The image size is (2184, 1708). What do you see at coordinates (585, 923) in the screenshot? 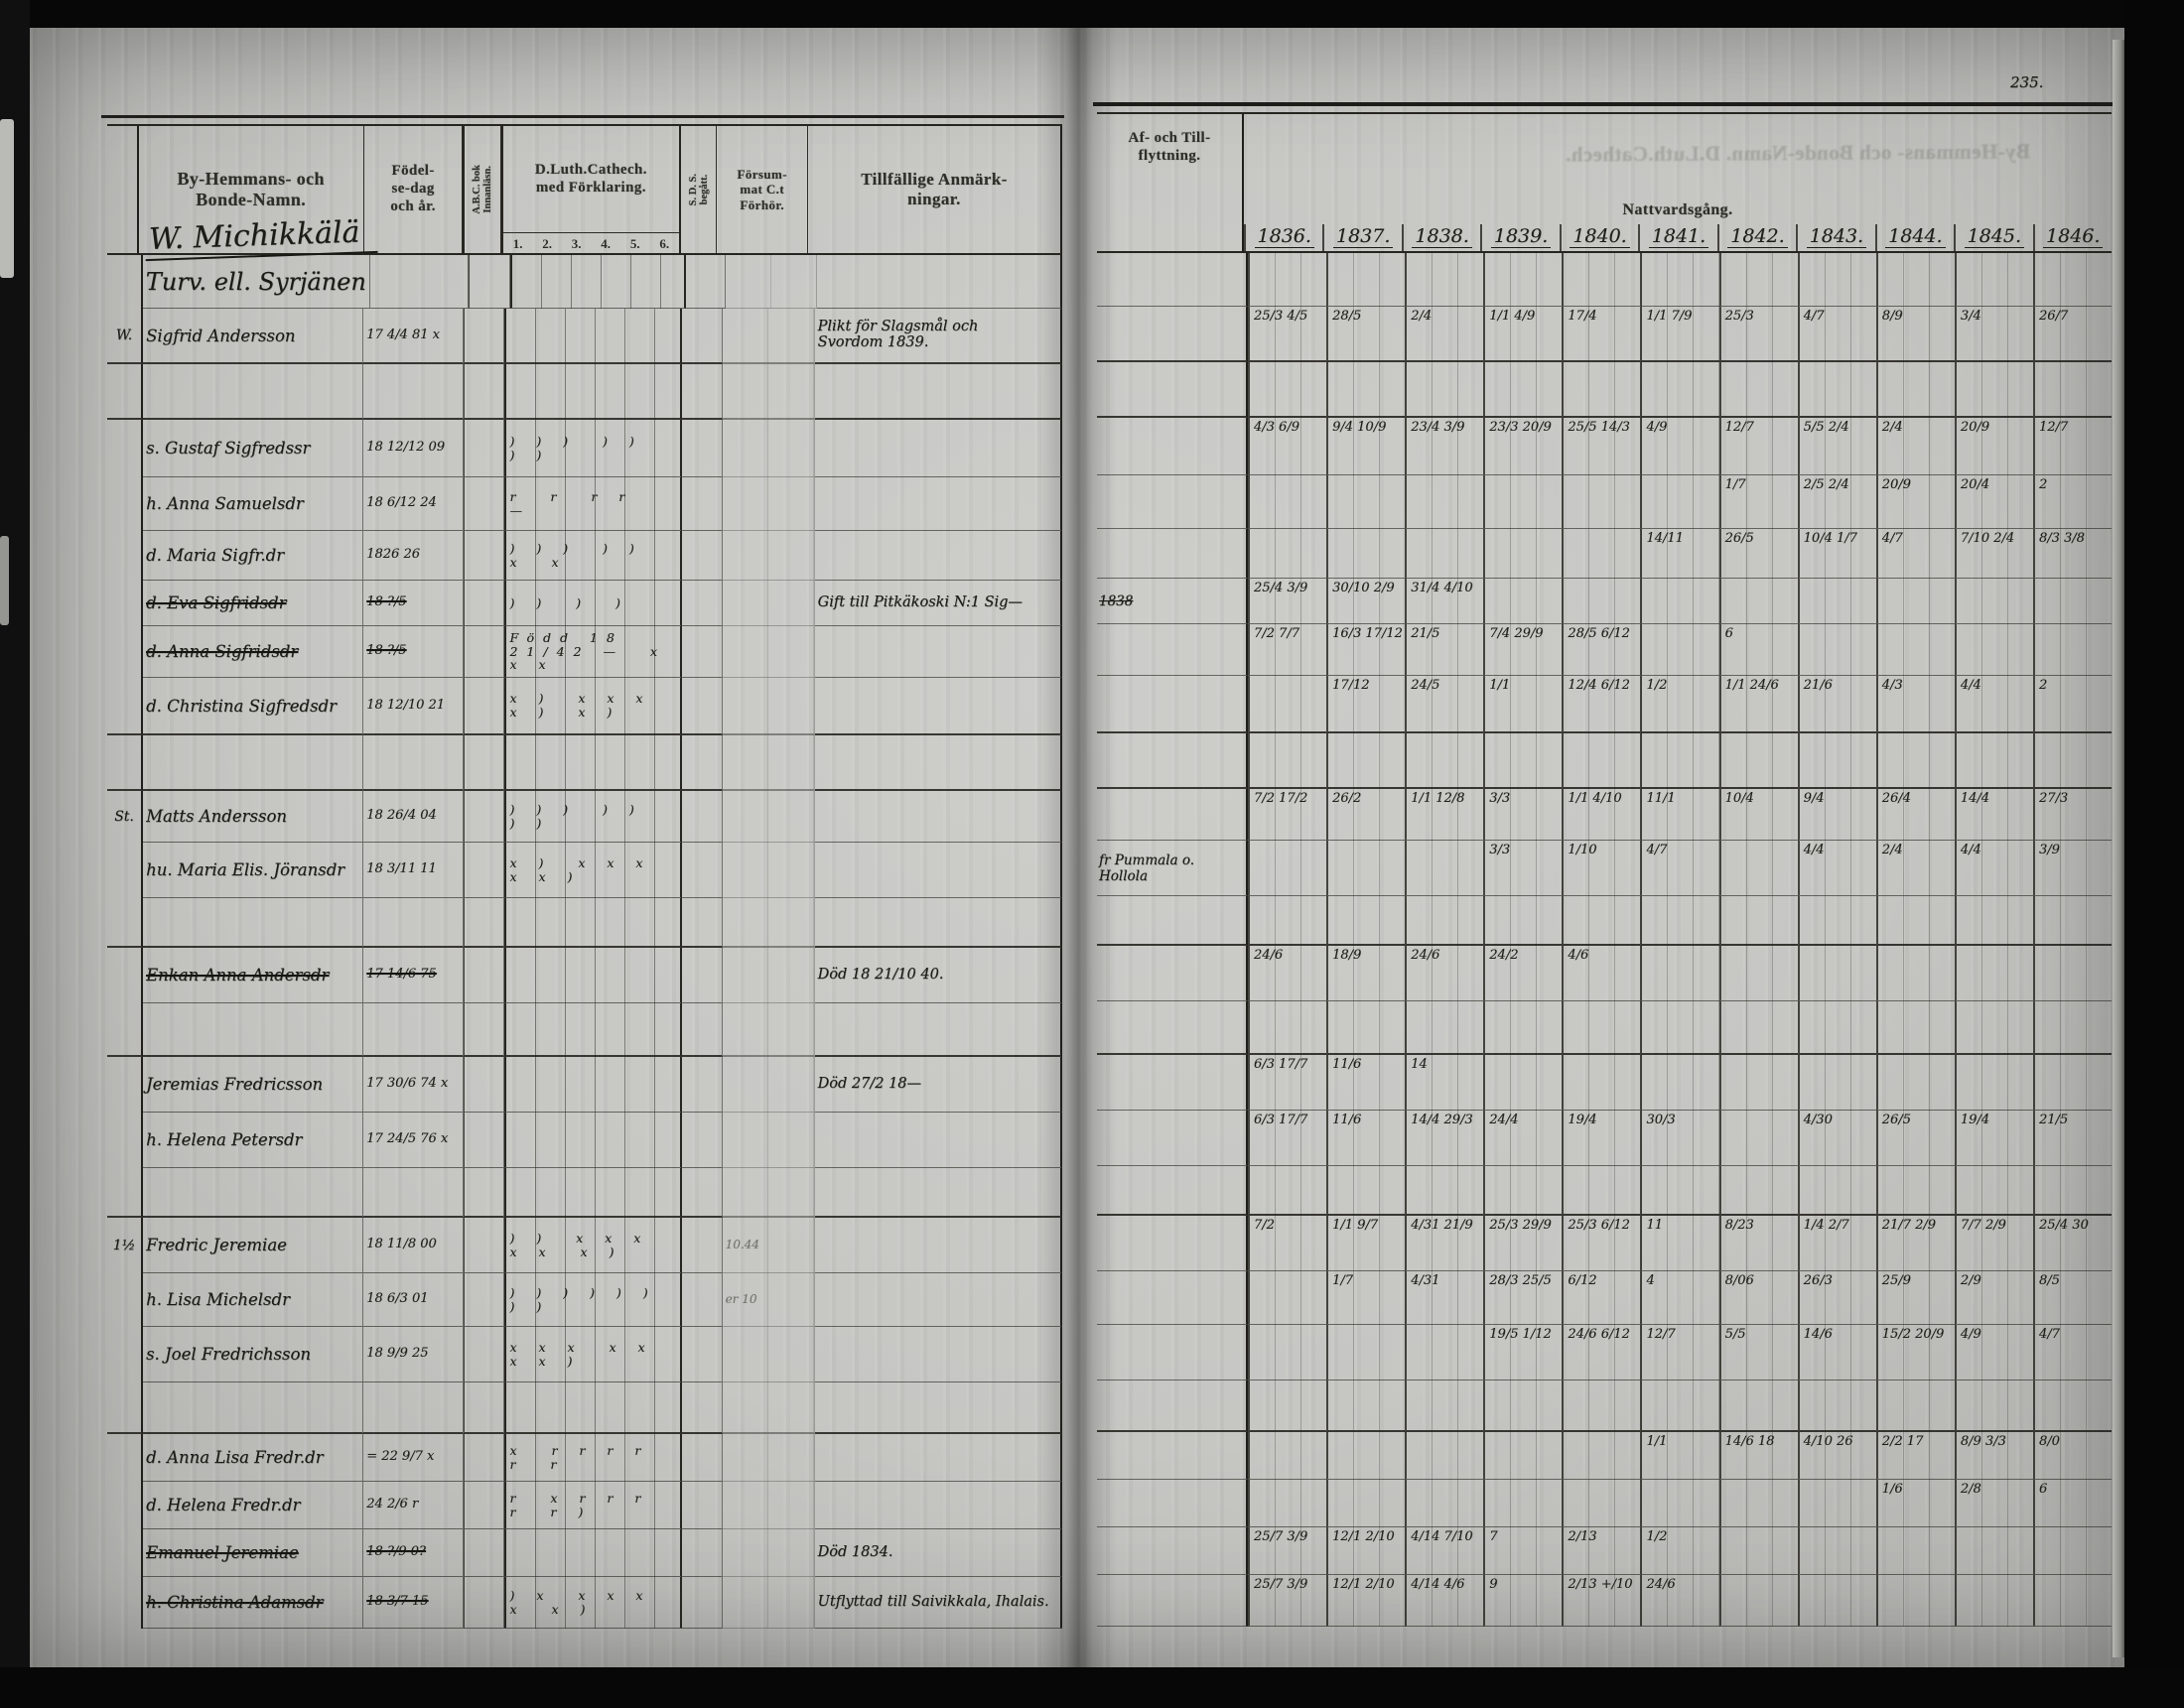
I see `record-row-left` at bounding box center [585, 923].